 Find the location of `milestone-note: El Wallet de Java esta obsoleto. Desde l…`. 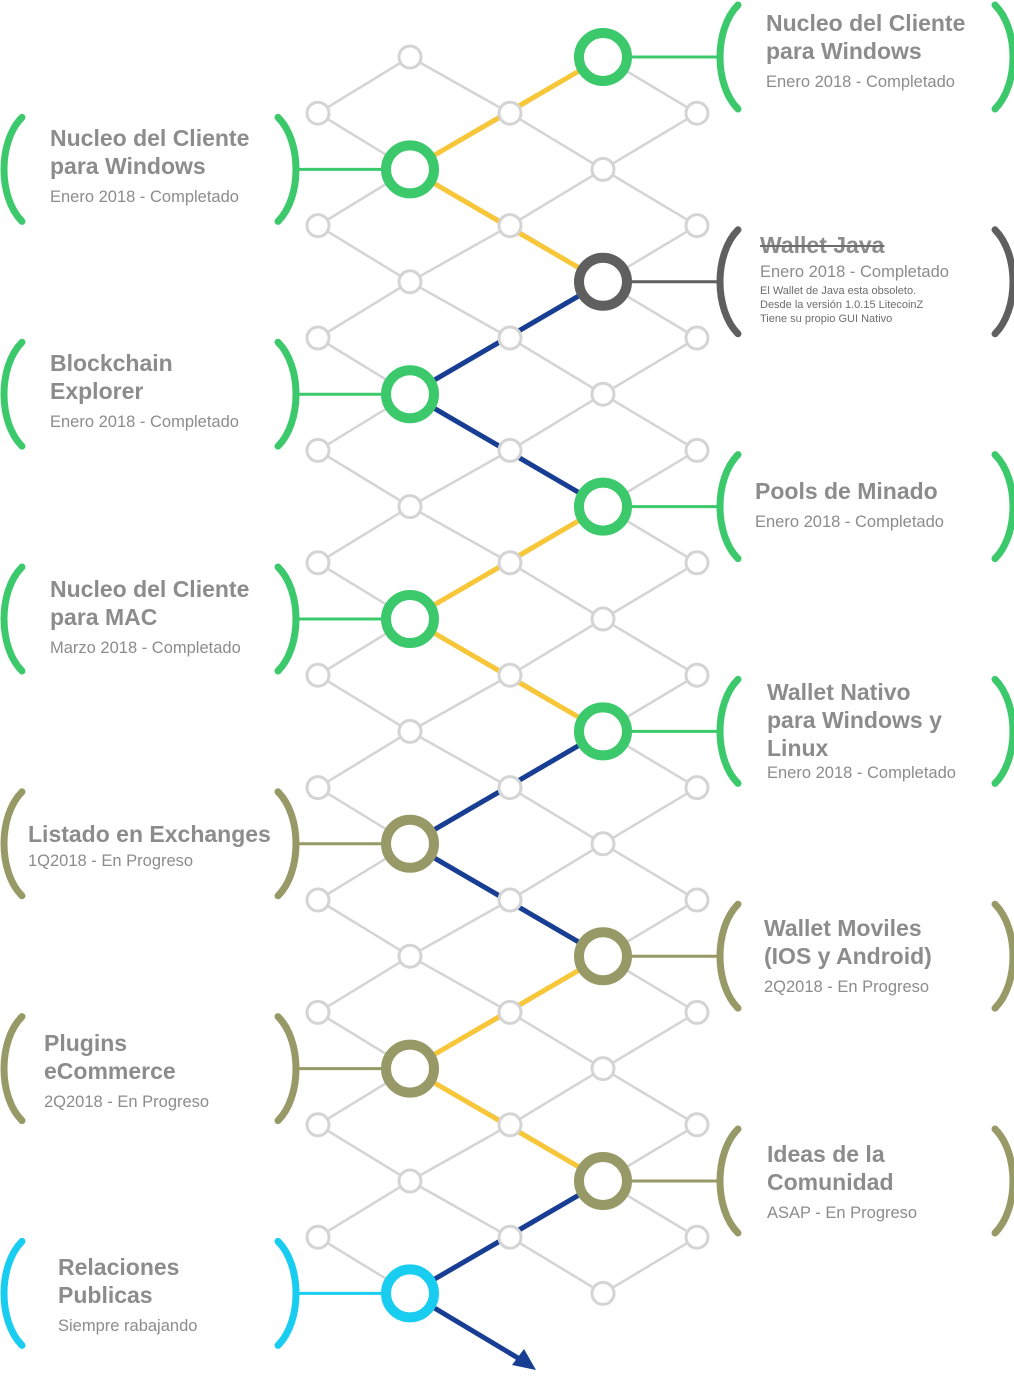

milestone-note: El Wallet de Java esta obsoleto. Desde l… is located at coordinates (842, 305).